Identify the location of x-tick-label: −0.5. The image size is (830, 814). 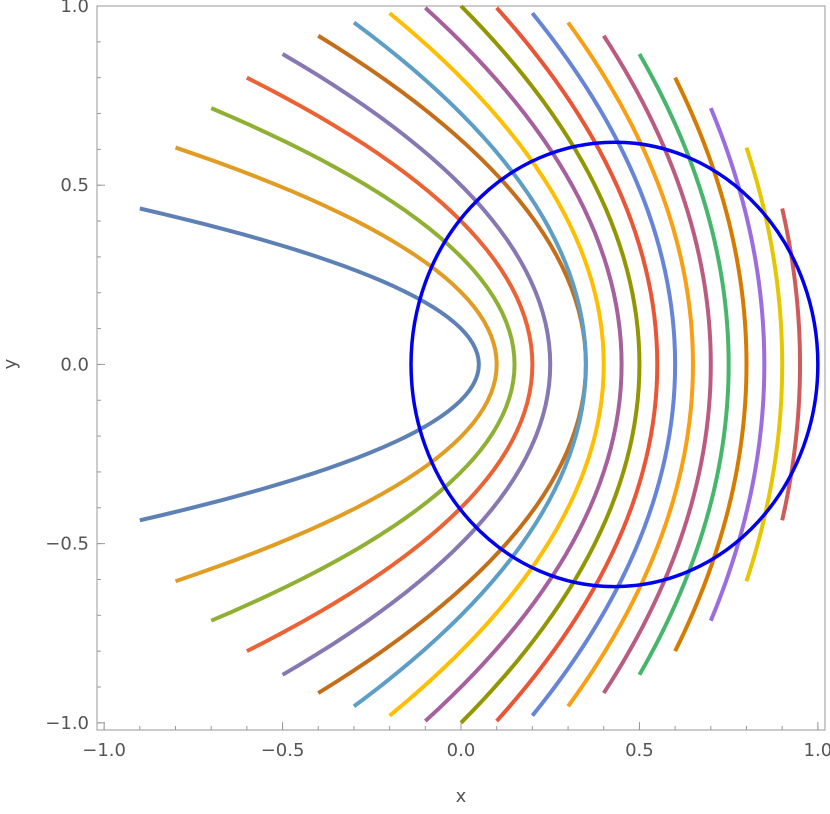
(283, 750).